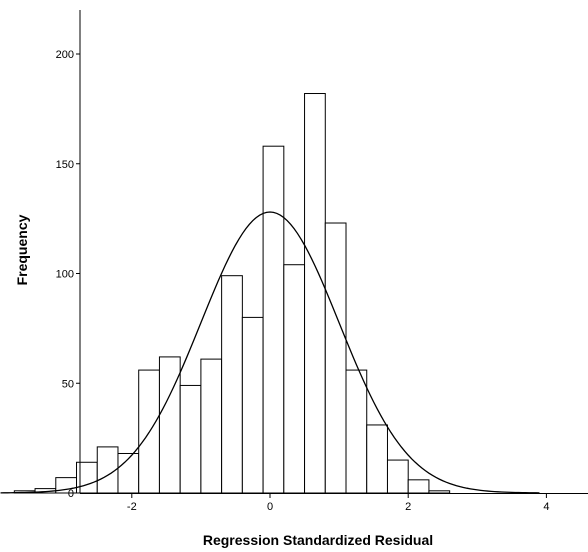 This screenshot has height=552, width=588. What do you see at coordinates (22, 249) in the screenshot?
I see `y-axis-title: Frequency` at bounding box center [22, 249].